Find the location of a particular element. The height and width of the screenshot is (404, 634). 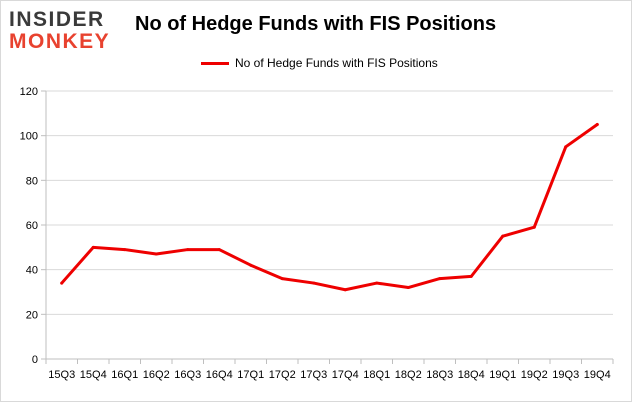

logo-line-1: INSIDER is located at coordinates (57, 19).